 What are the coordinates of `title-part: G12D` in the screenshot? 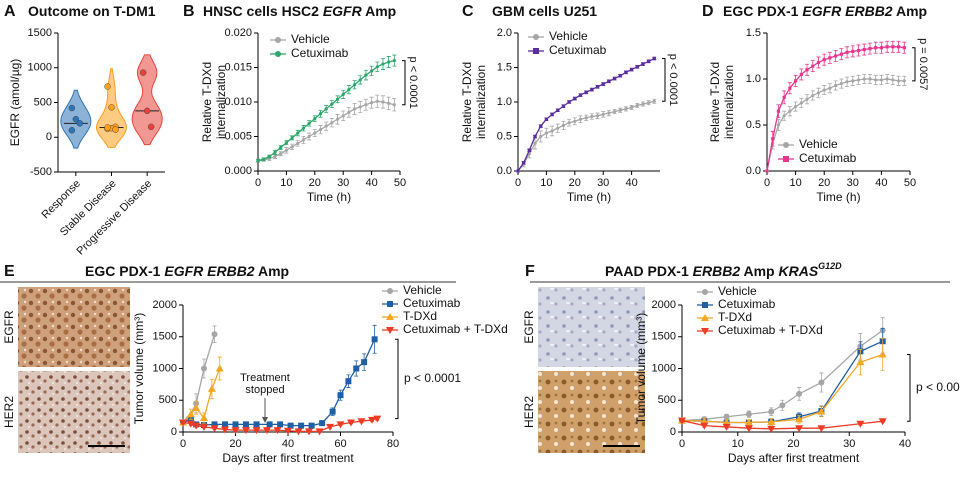 It's located at (830, 266).